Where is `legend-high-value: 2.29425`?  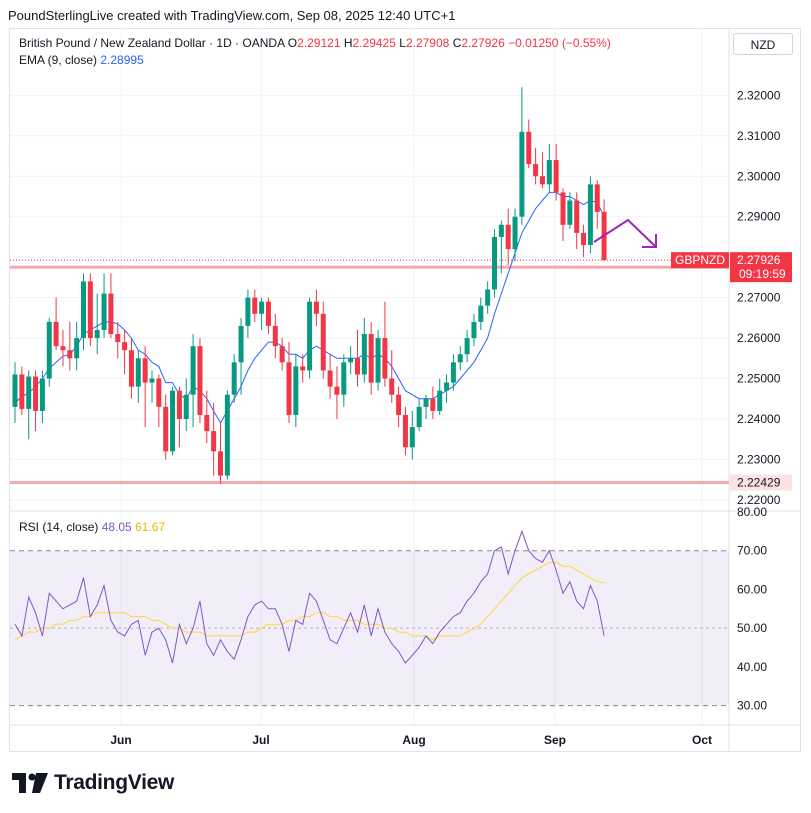
legend-high-value: 2.29425 is located at coordinates (374, 43).